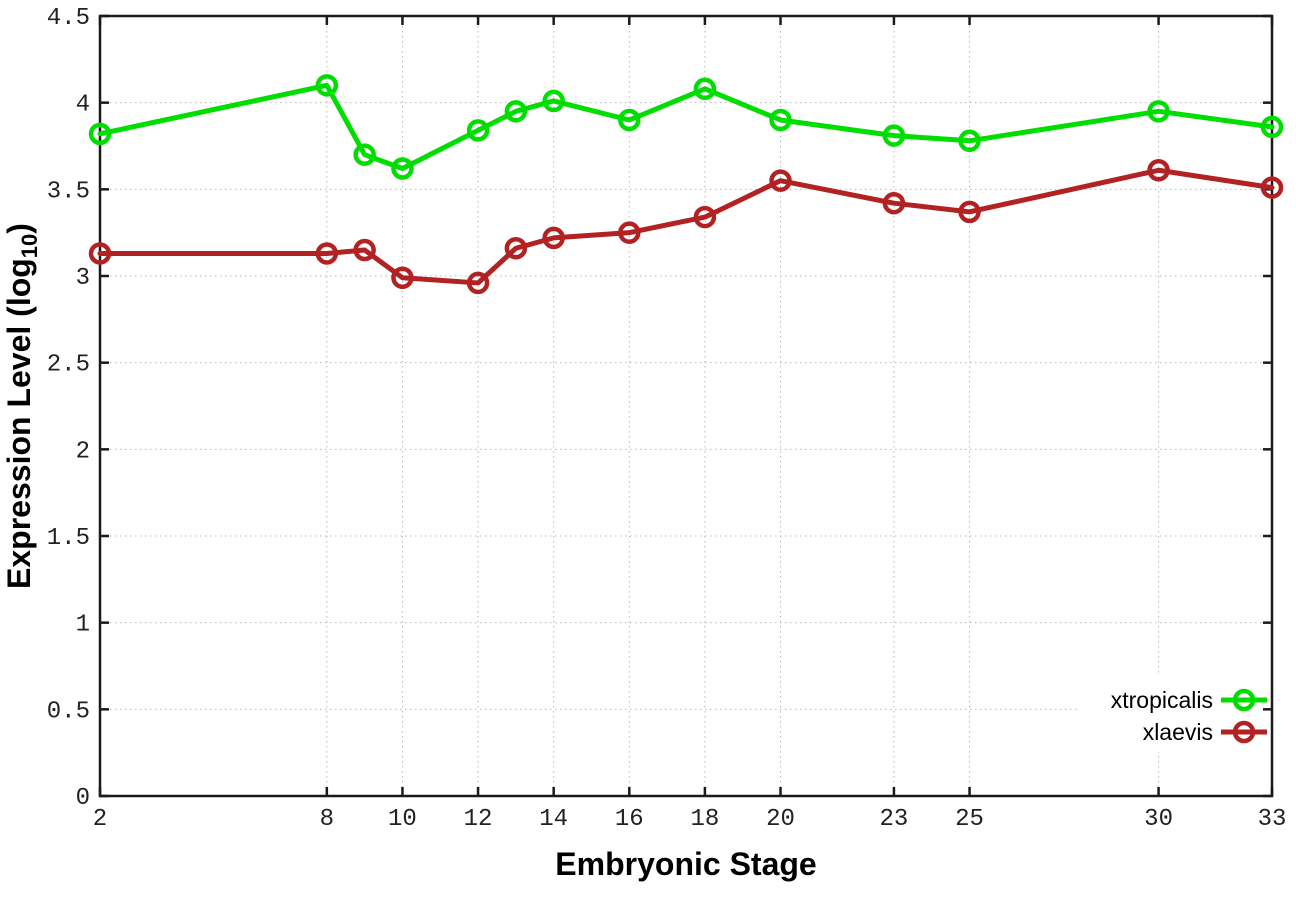  Describe the element at coordinates (553, 819) in the screenshot. I see `x-tick-label: 14` at that location.